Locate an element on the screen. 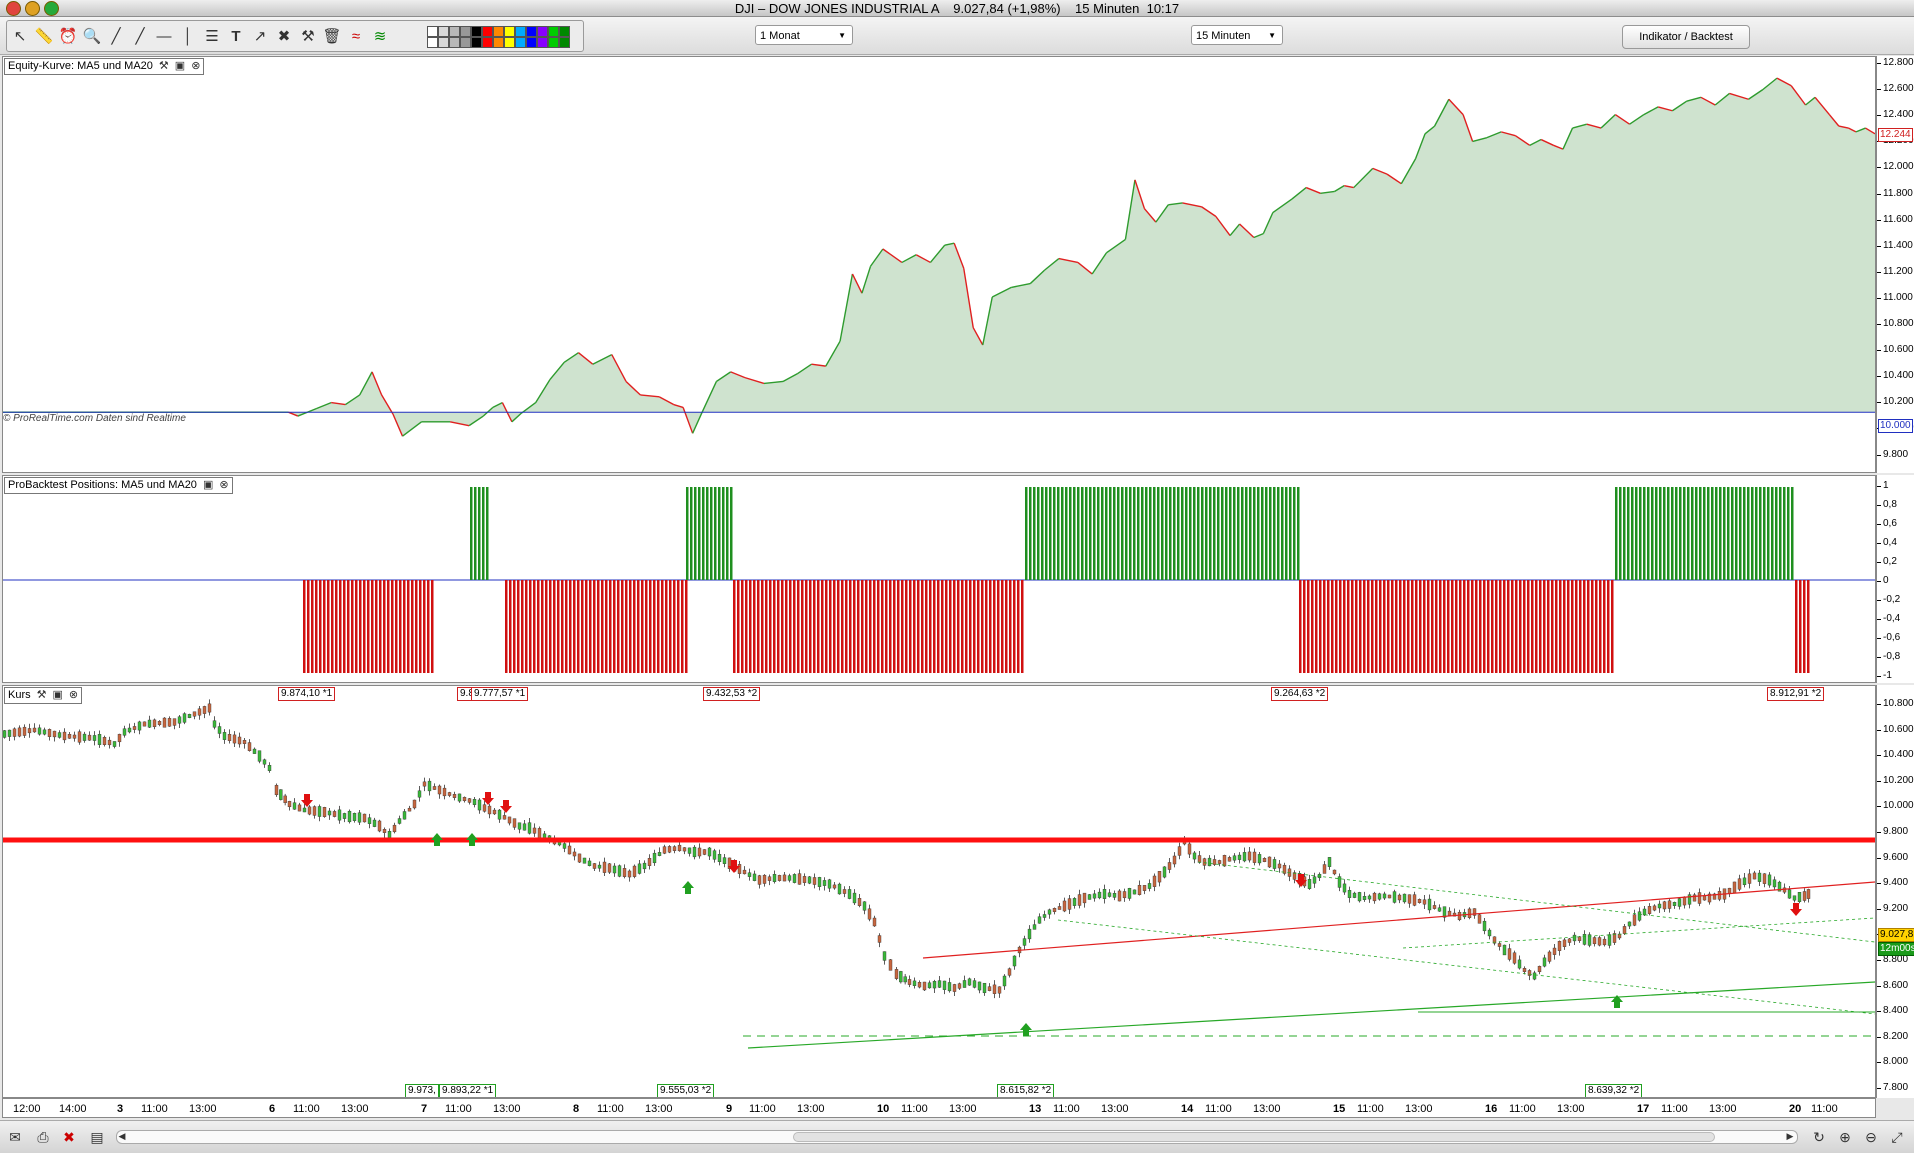  screen-icon: ▤ is located at coordinates (97, 1137).